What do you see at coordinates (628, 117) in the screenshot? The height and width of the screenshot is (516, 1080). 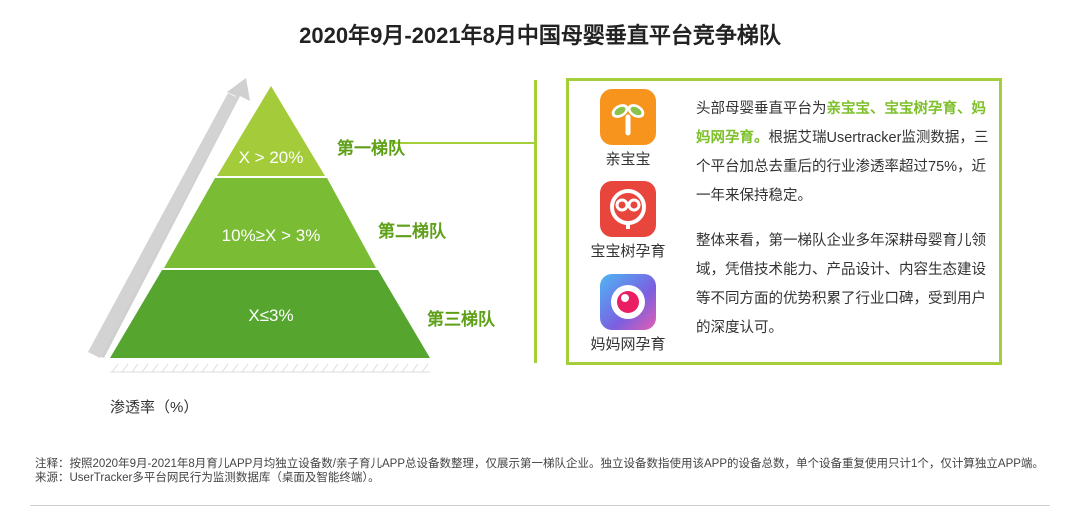 I see `qinbaobao-app-icon` at bounding box center [628, 117].